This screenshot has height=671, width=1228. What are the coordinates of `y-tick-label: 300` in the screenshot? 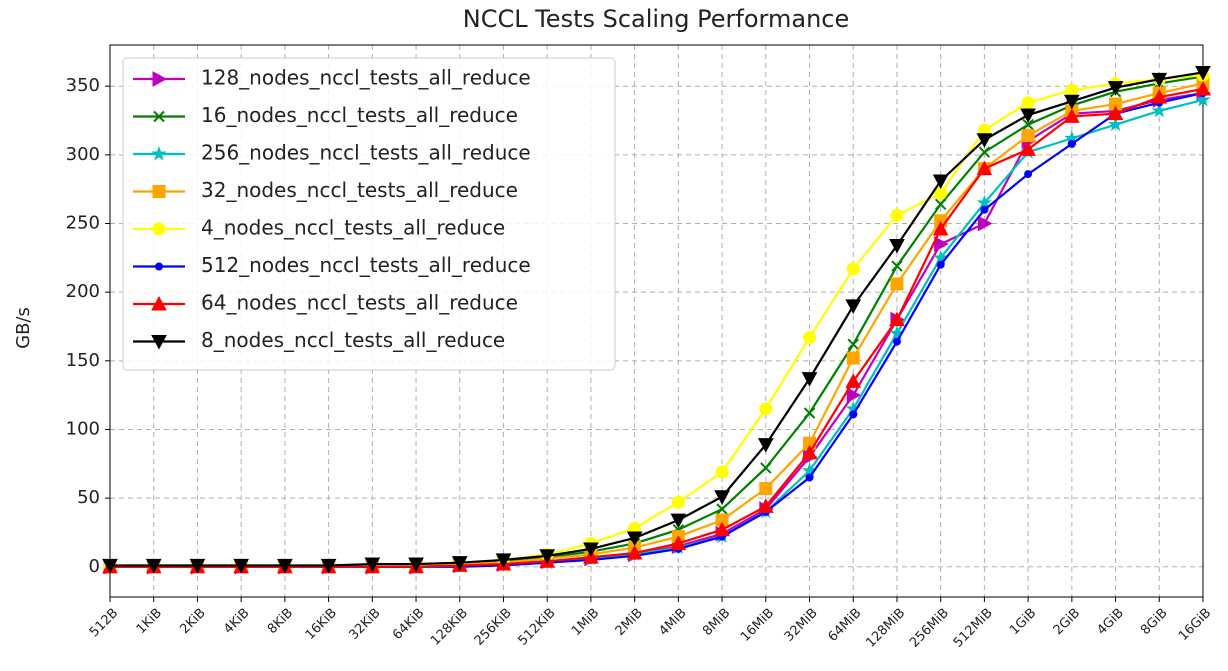 It's located at (83, 154).